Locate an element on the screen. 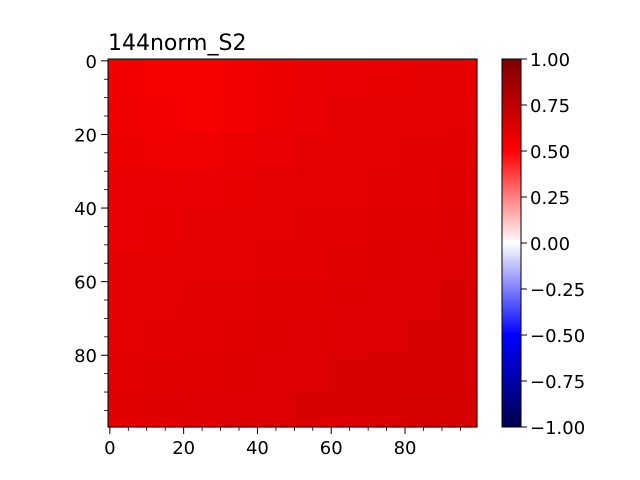 Image resolution: width=640 pixels, height=480 pixels. y-tick-label: 80 is located at coordinates (85, 356).